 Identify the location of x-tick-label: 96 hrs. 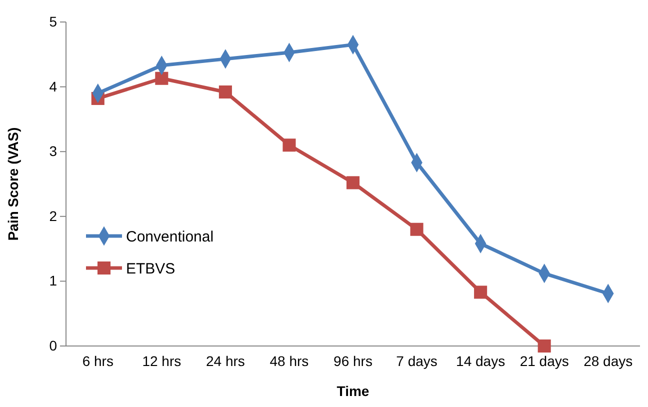
(353, 360).